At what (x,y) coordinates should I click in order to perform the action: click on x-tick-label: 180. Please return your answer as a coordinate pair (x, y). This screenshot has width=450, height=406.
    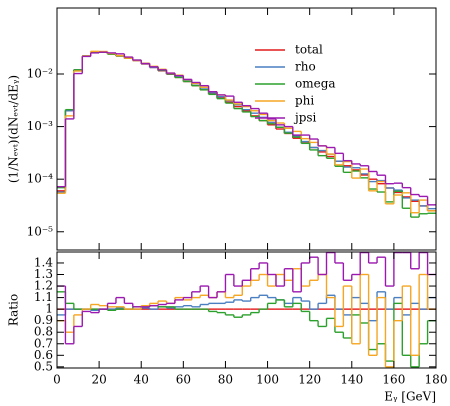
    Looking at the image, I should click on (436, 380).